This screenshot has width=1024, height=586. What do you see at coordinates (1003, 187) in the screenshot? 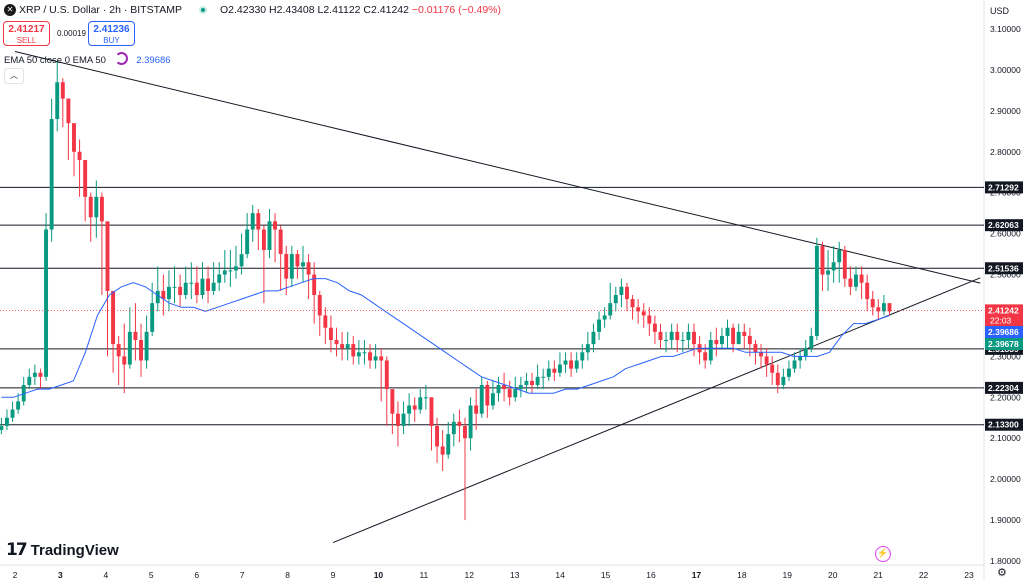
I see `level-price-label: 2.71292` at bounding box center [1003, 187].